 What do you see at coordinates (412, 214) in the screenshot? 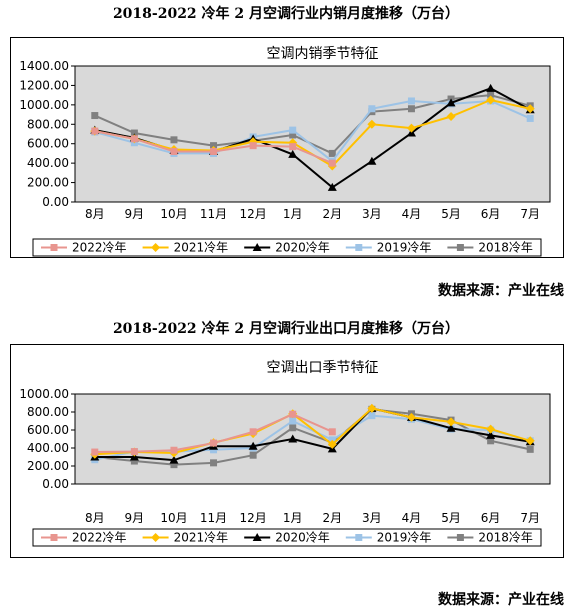
I see `x-tick-label: 4月` at bounding box center [412, 214].